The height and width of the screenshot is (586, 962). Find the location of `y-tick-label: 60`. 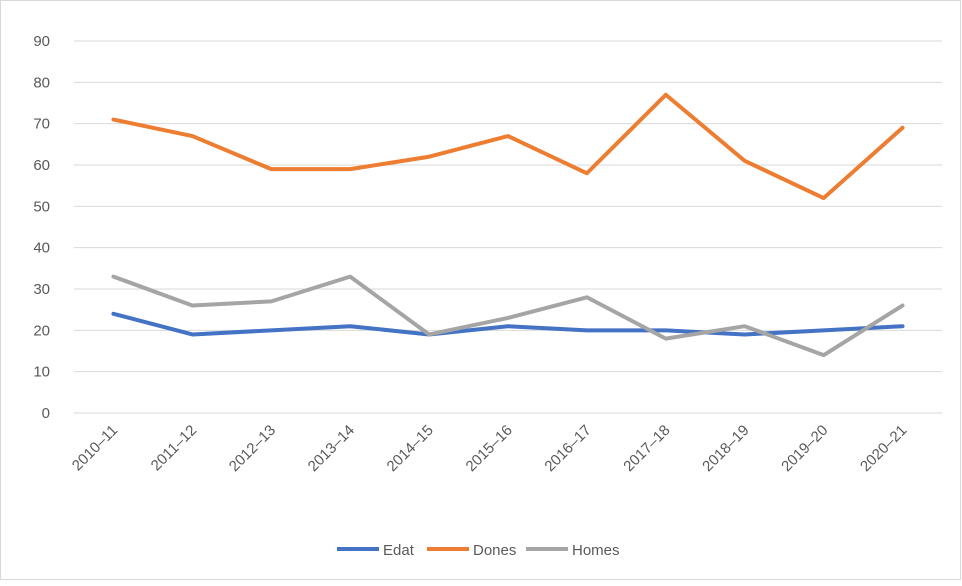

y-tick-label: 60 is located at coordinates (41, 165).